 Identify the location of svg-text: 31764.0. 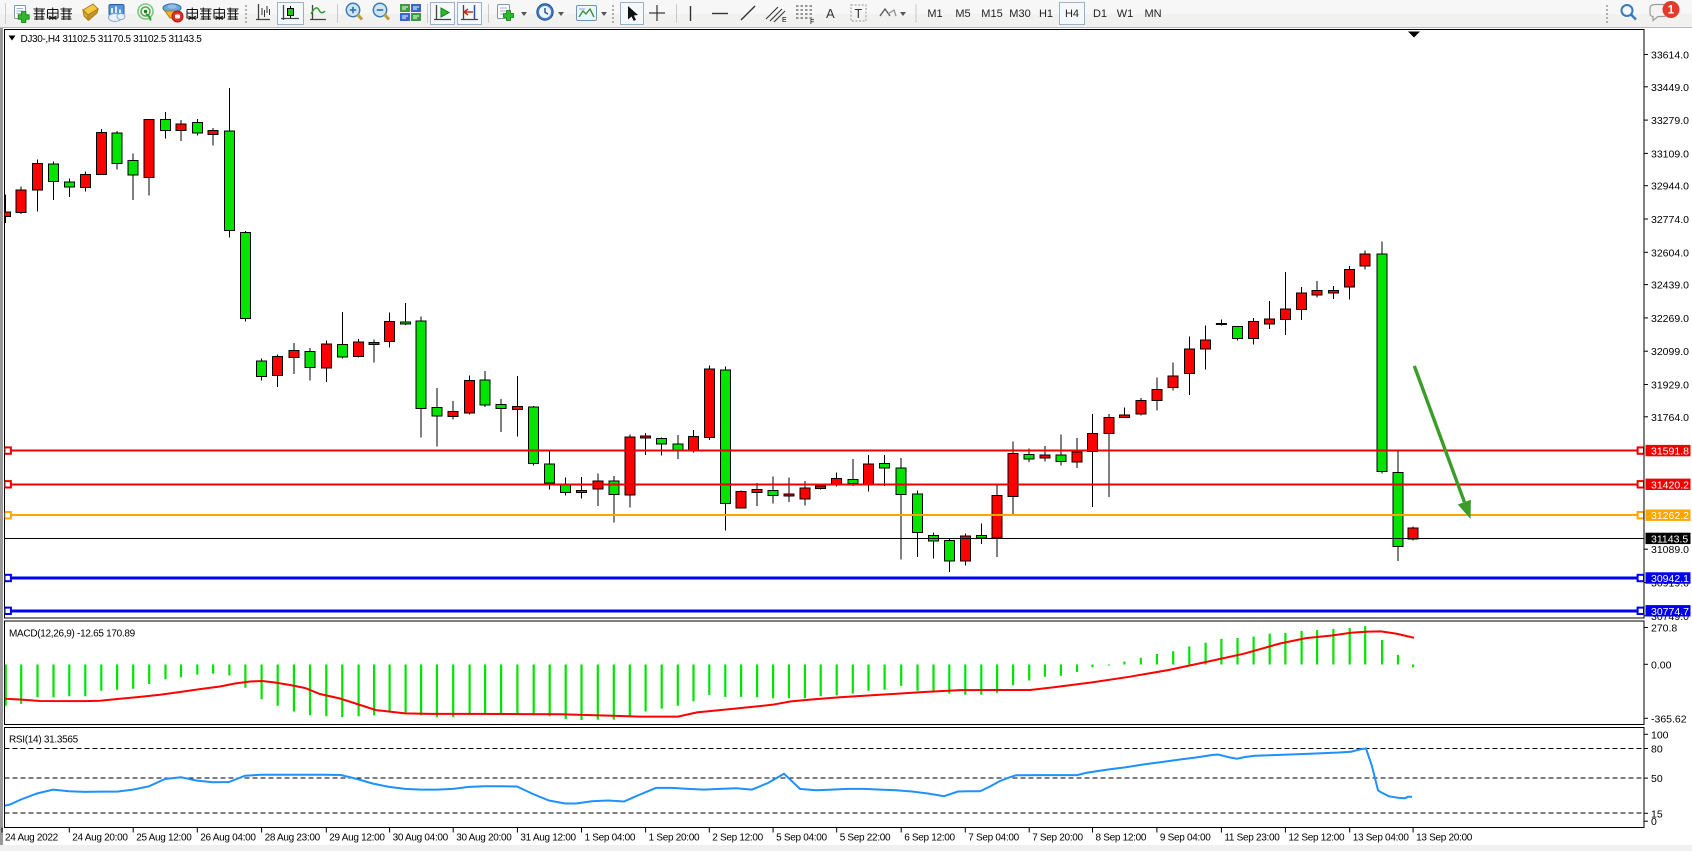
(1670, 418).